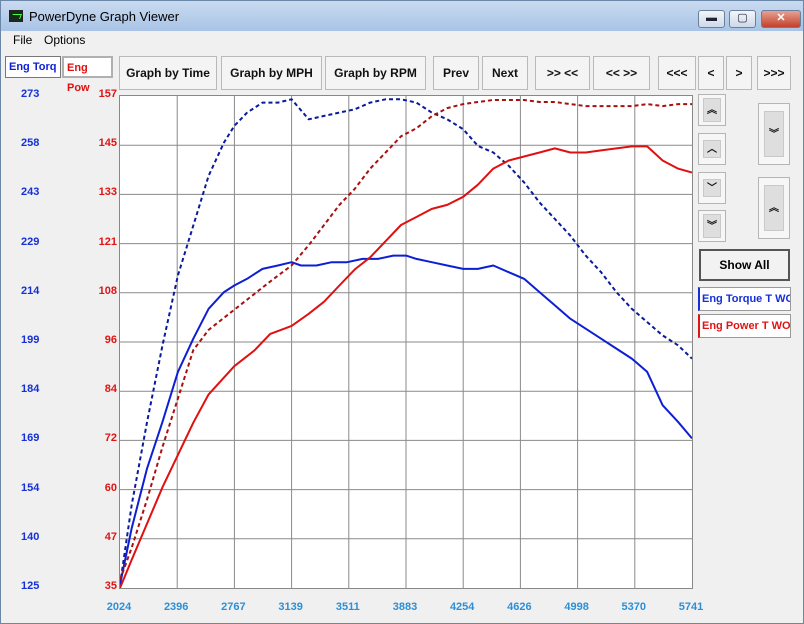 The height and width of the screenshot is (624, 804). What do you see at coordinates (505, 73) in the screenshot?
I see `next-button: Next` at bounding box center [505, 73].